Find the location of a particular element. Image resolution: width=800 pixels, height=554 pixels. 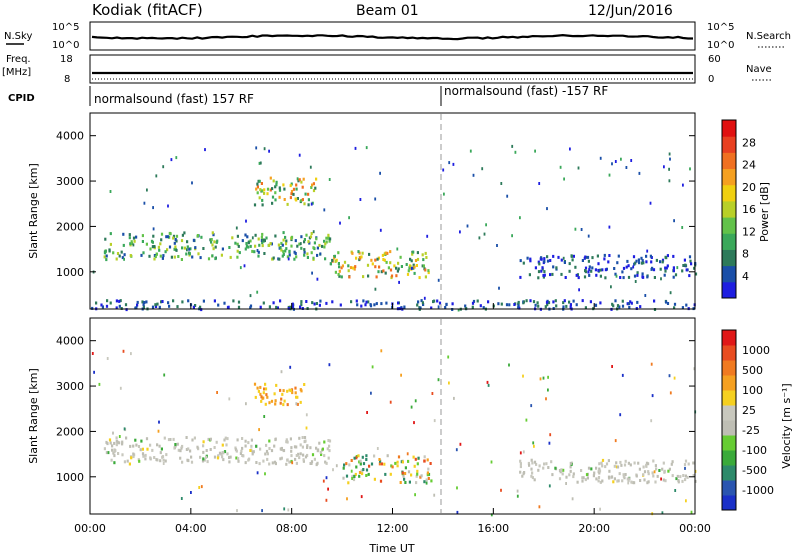

colorbar-tick-label: 12 is located at coordinates (749, 231).